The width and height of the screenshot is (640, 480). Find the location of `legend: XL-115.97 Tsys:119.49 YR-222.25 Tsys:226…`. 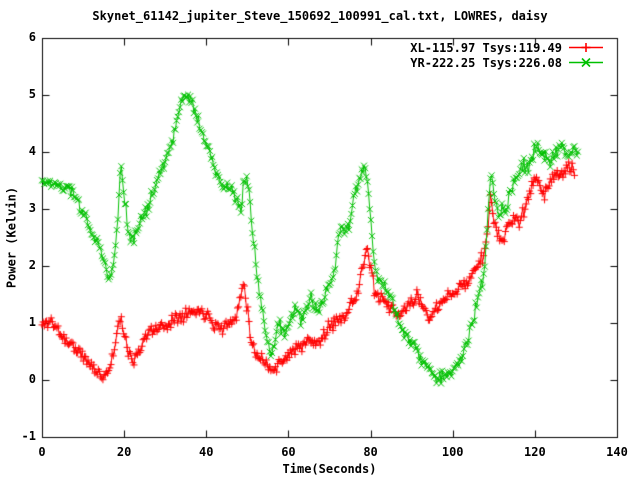

legend: XL-115.97 Tsys:119.49 YR-222.25 Tsys:226… is located at coordinates (506, 55).